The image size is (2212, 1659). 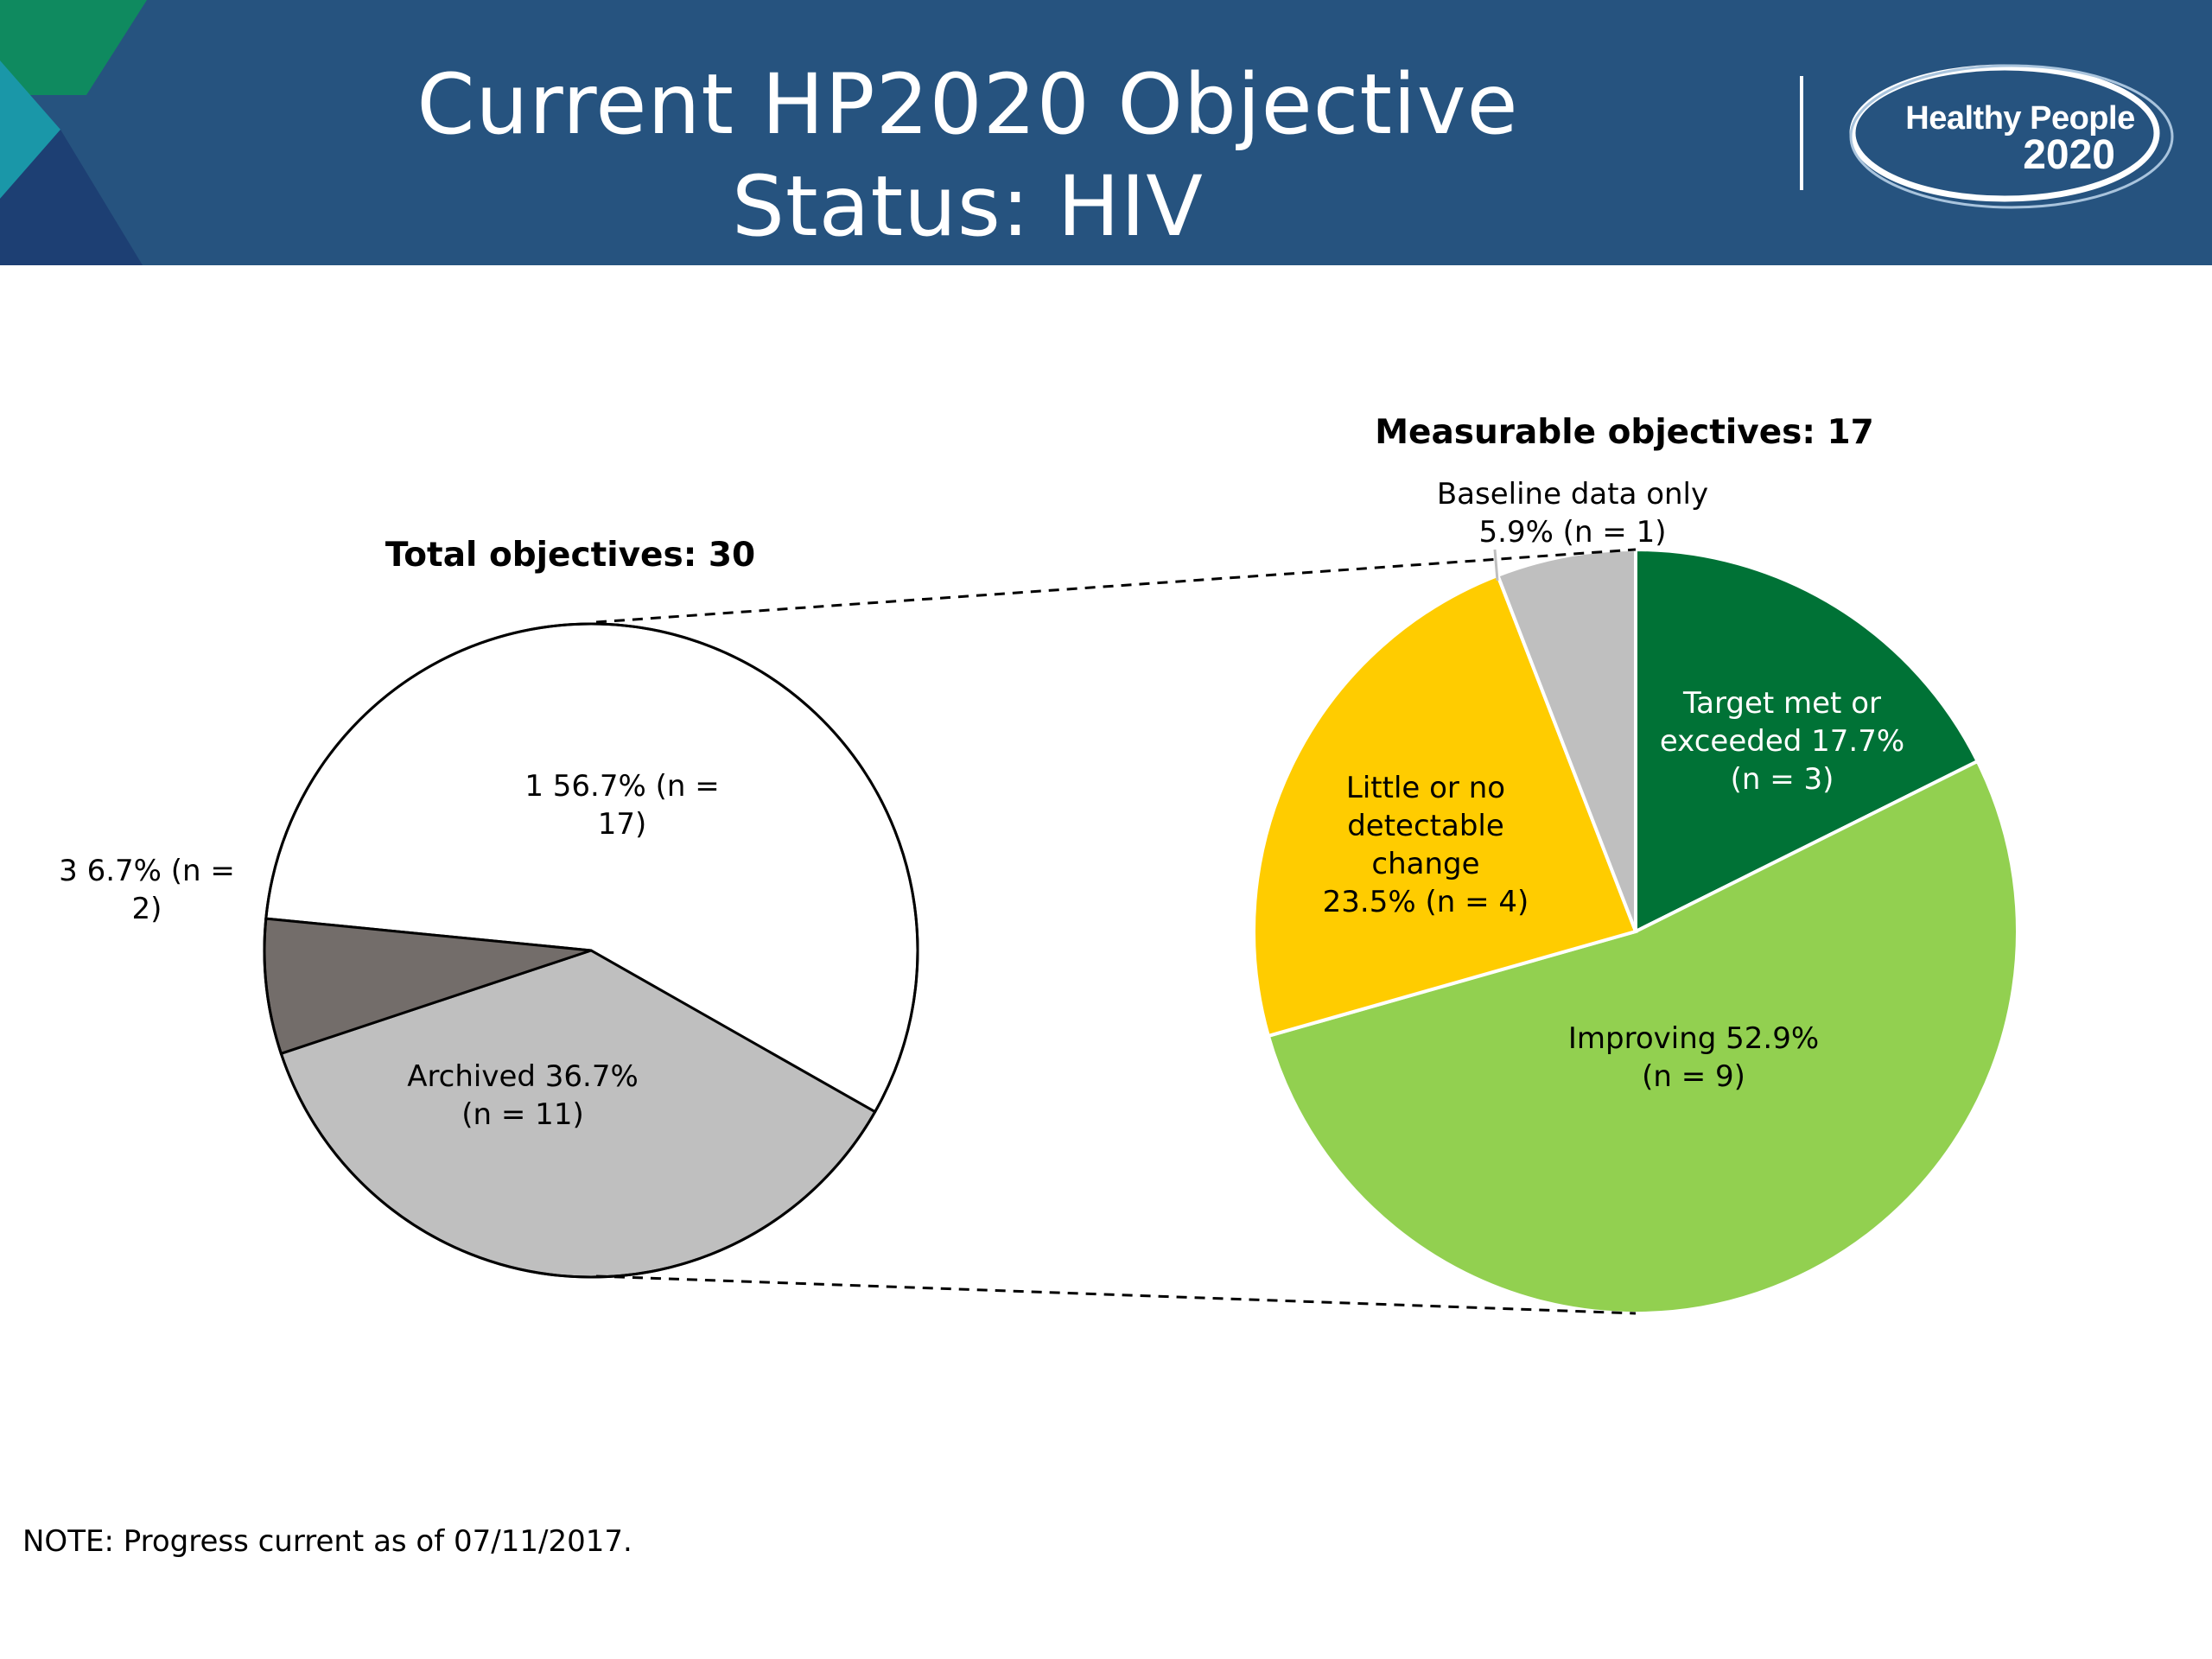 I want to click on slice-label-measurable: 1 56.7% (n = 17), so click(x=622, y=805).